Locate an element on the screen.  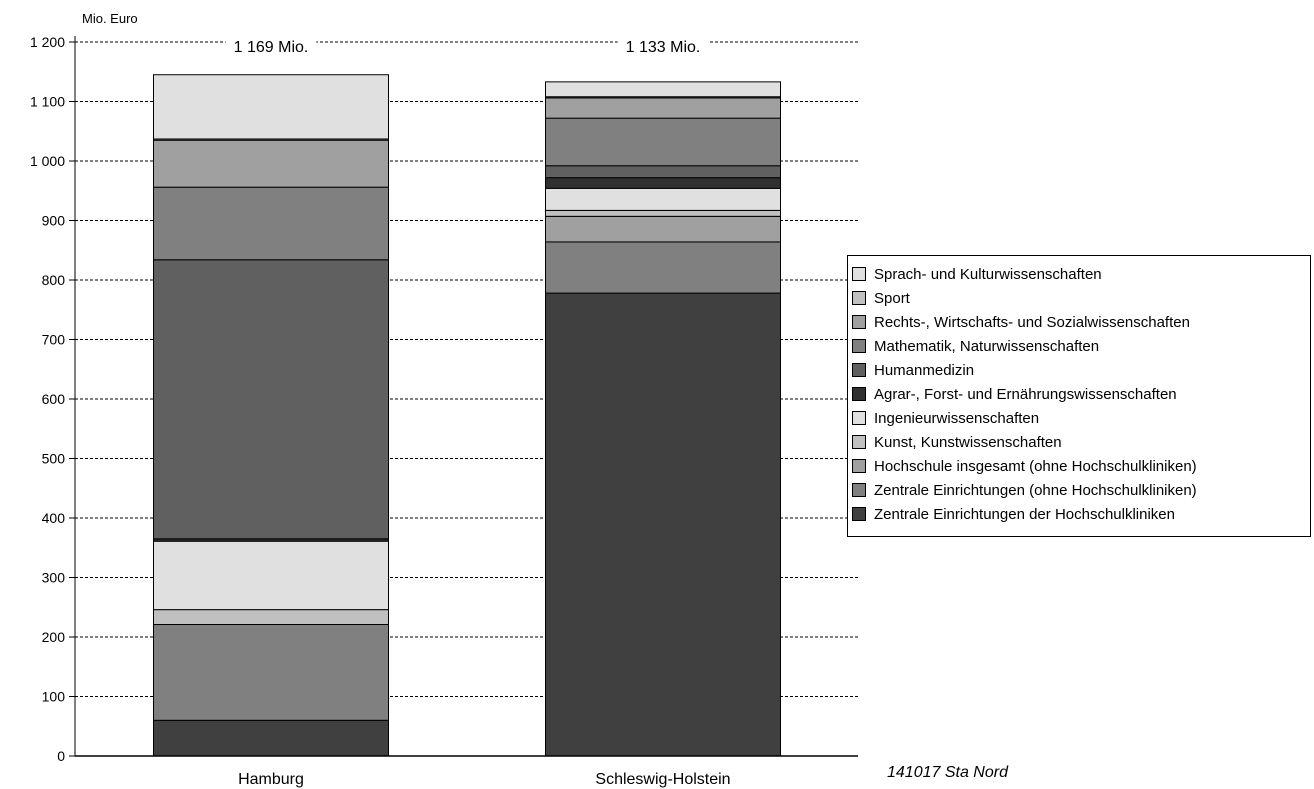
legend-item: Sprach- und Kulturwissenschaften is located at coordinates (1079, 274).